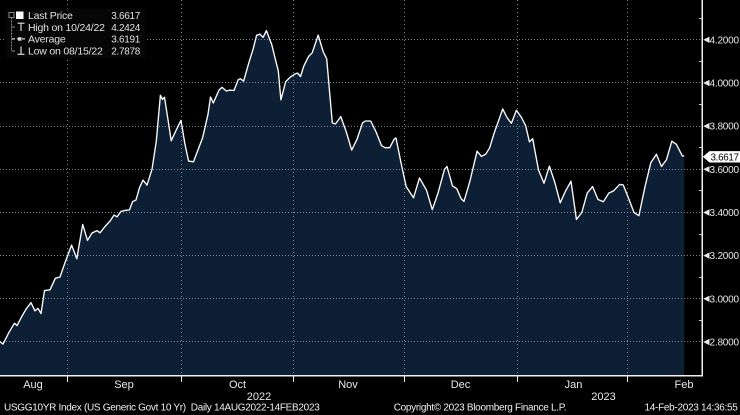  Describe the element at coordinates (348, 385) in the screenshot. I see `svg-text: Nov` at that location.